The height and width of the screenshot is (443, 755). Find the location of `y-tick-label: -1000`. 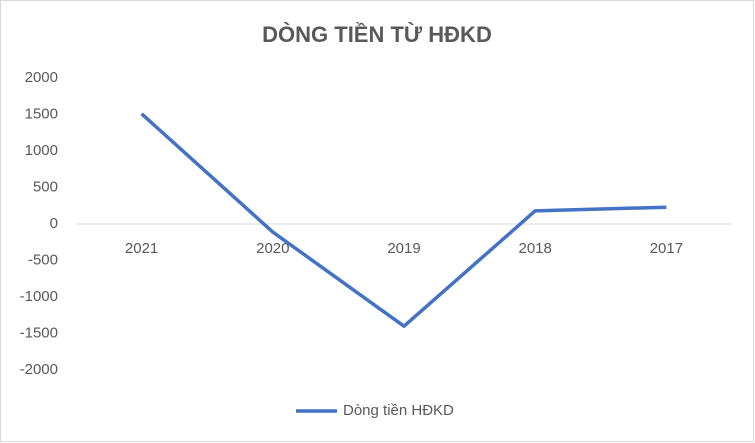

y-tick-label: -1000 is located at coordinates (39, 296).